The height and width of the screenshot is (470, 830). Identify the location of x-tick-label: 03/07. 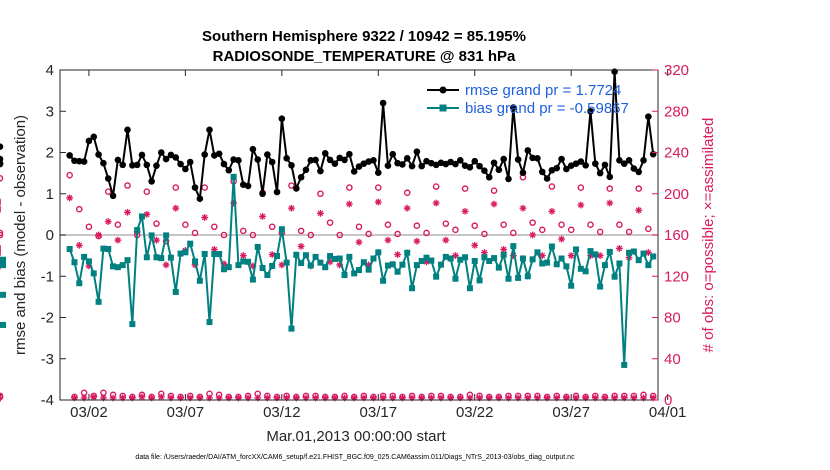
(186, 412).